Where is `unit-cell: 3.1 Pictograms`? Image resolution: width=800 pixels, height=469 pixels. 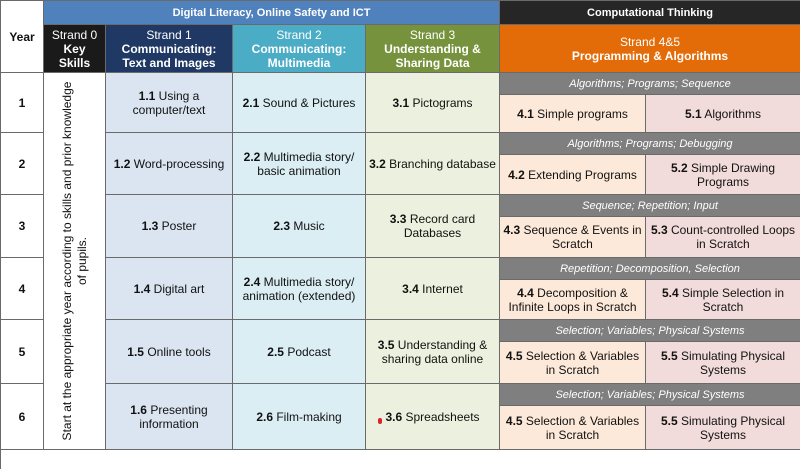
unit-cell: 3.1 Pictograms is located at coordinates (433, 103).